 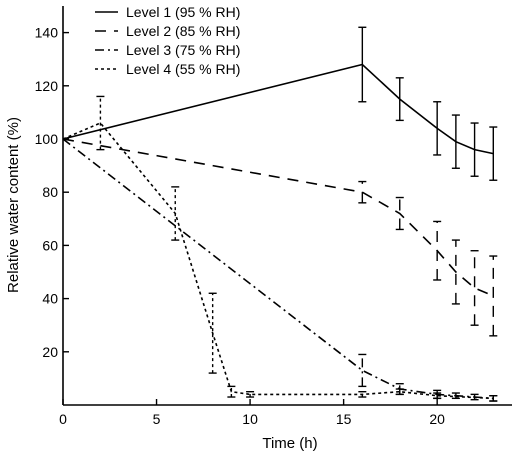 What do you see at coordinates (250, 419) in the screenshot?
I see `x-tick-label: 10` at bounding box center [250, 419].